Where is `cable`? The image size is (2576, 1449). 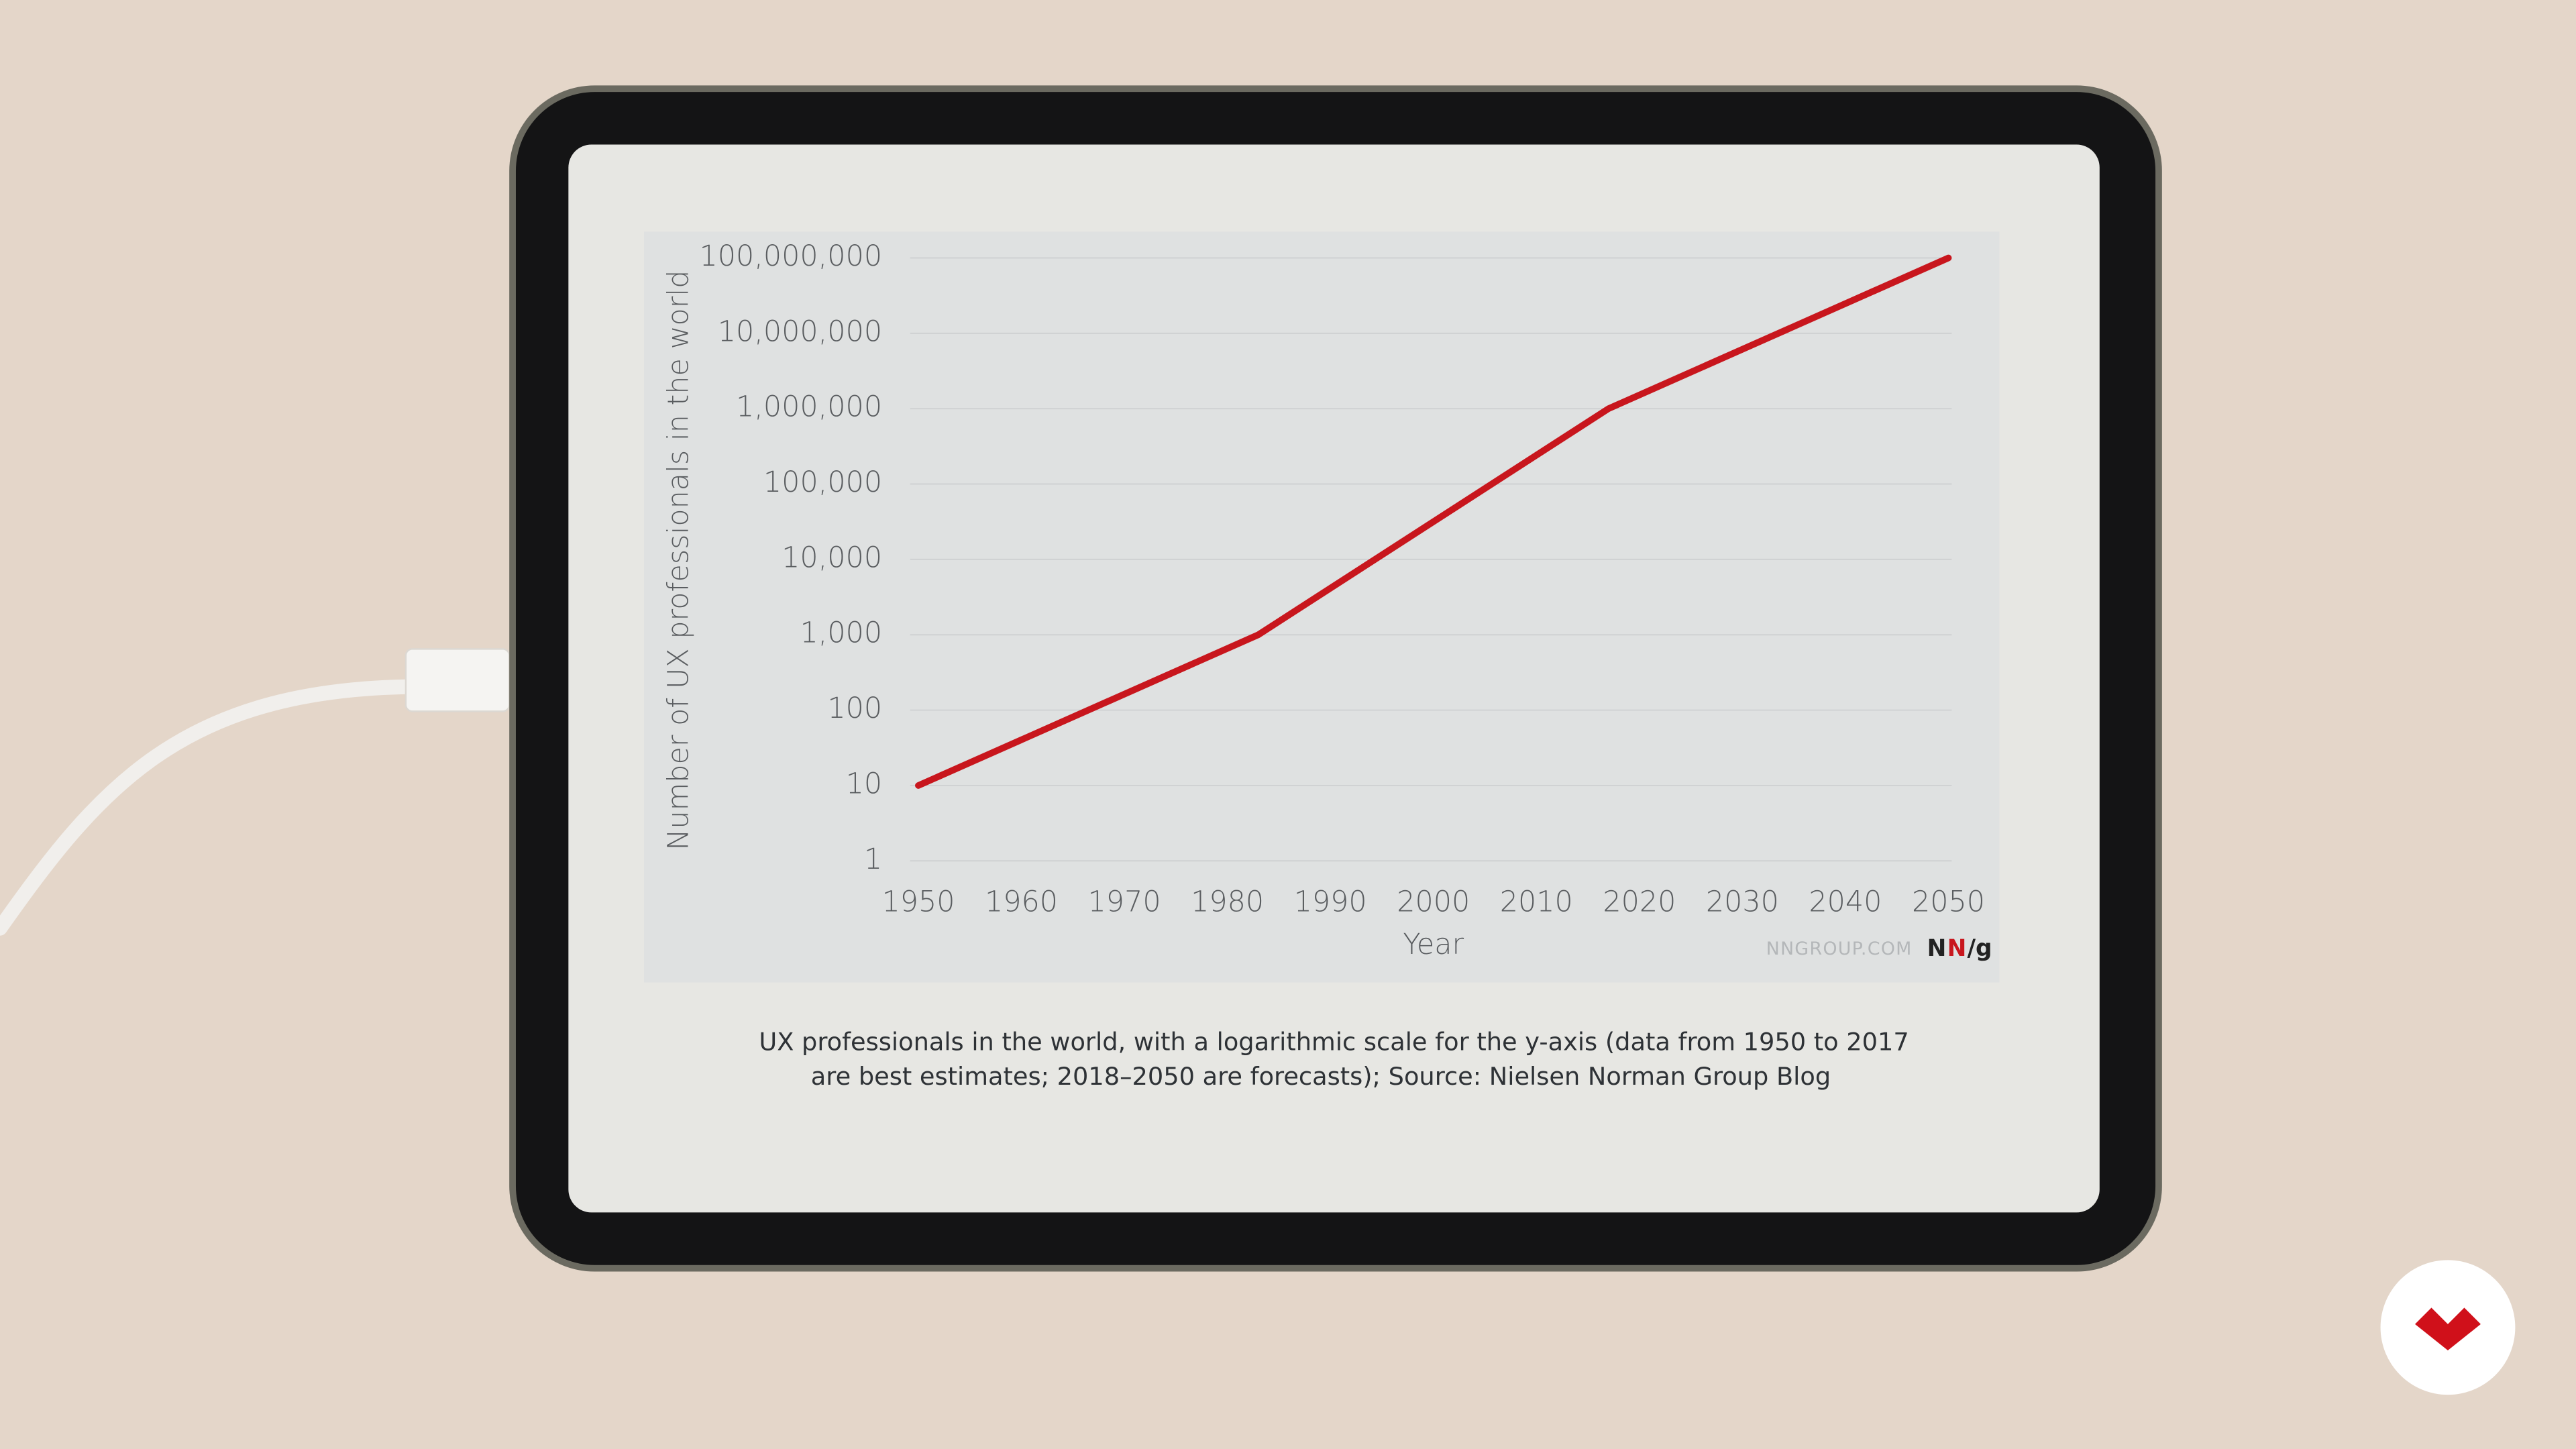
cable is located at coordinates (209, 807).